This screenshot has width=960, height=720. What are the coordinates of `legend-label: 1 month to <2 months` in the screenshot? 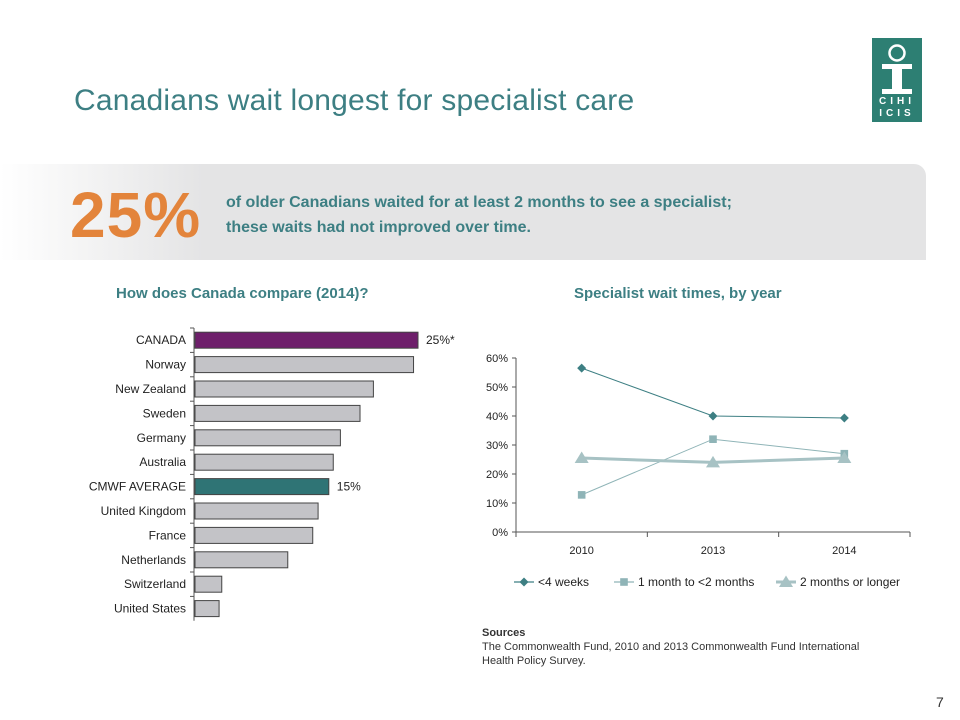 It's located at (696, 582).